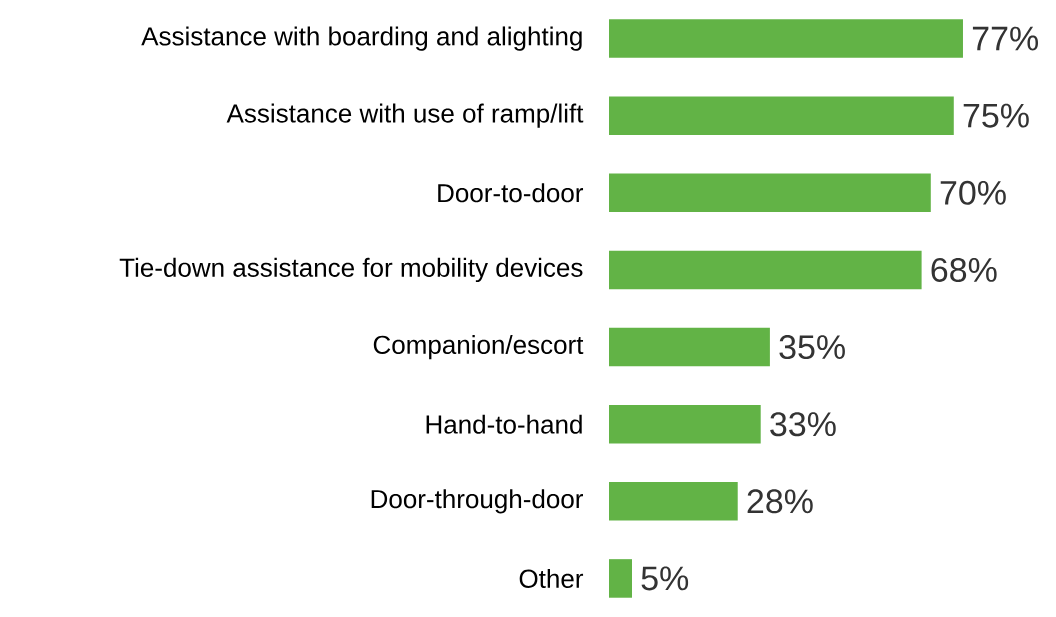  Describe the element at coordinates (780, 501) in the screenshot. I see `data-label: 28%` at that location.